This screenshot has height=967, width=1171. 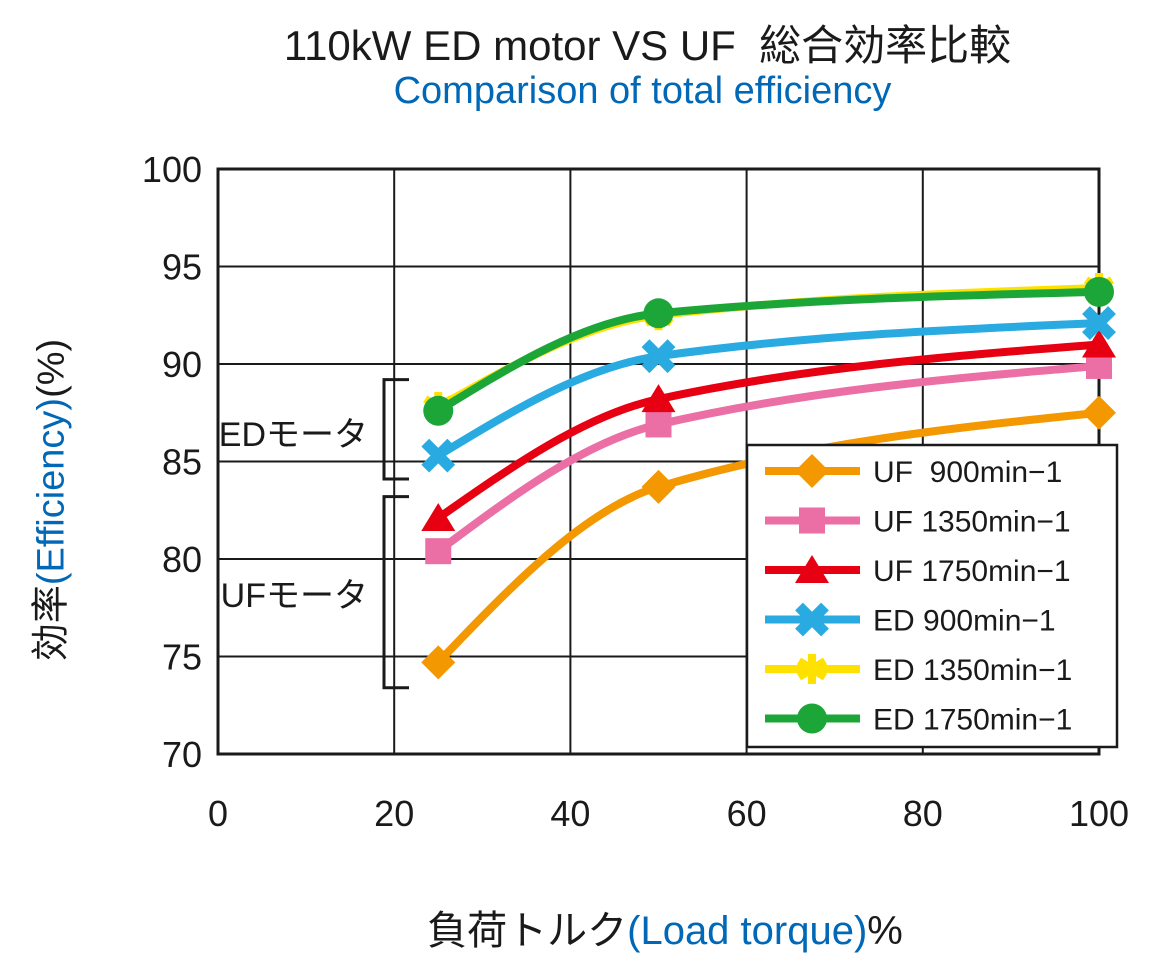 I want to click on y-tick-label: 100, so click(x=172, y=169).